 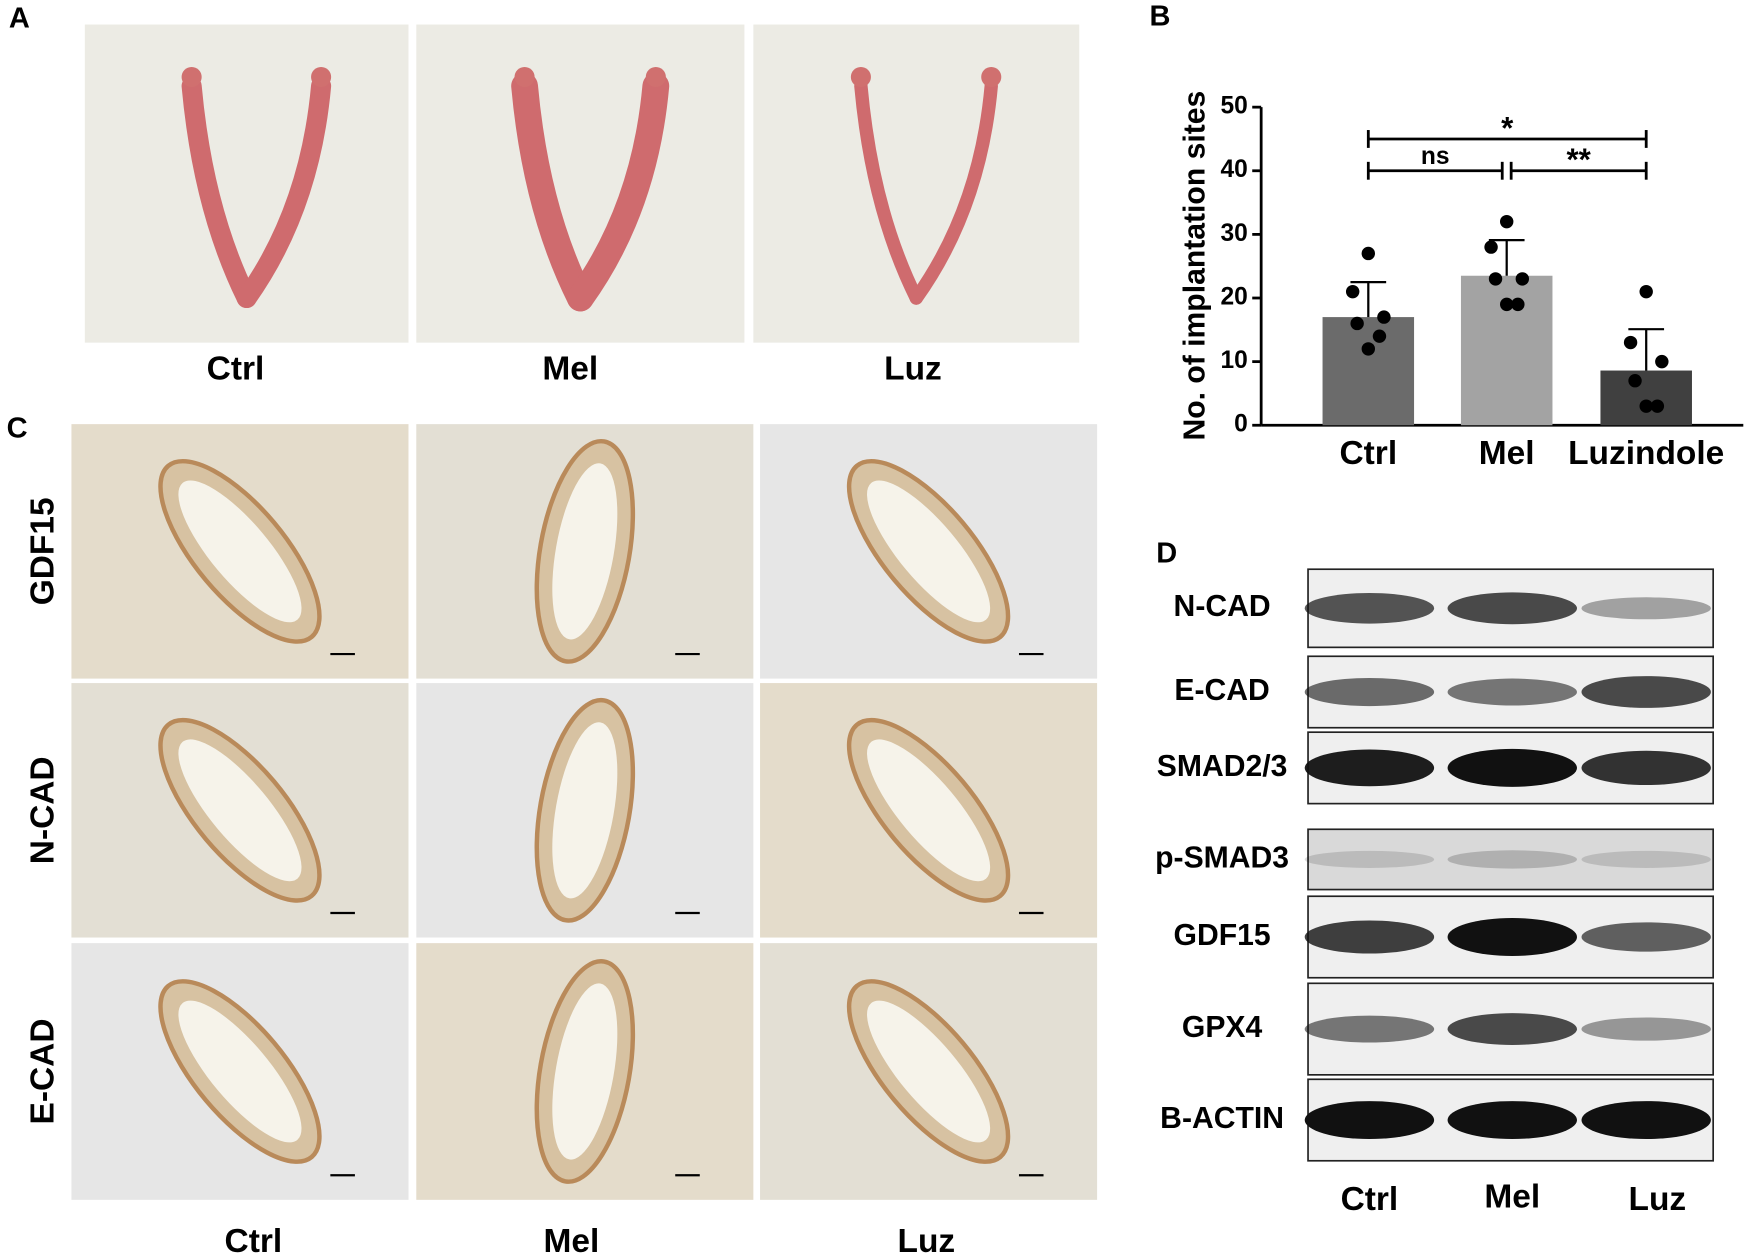 I want to click on x-tick-label: Ctrl, so click(x=1368, y=453).